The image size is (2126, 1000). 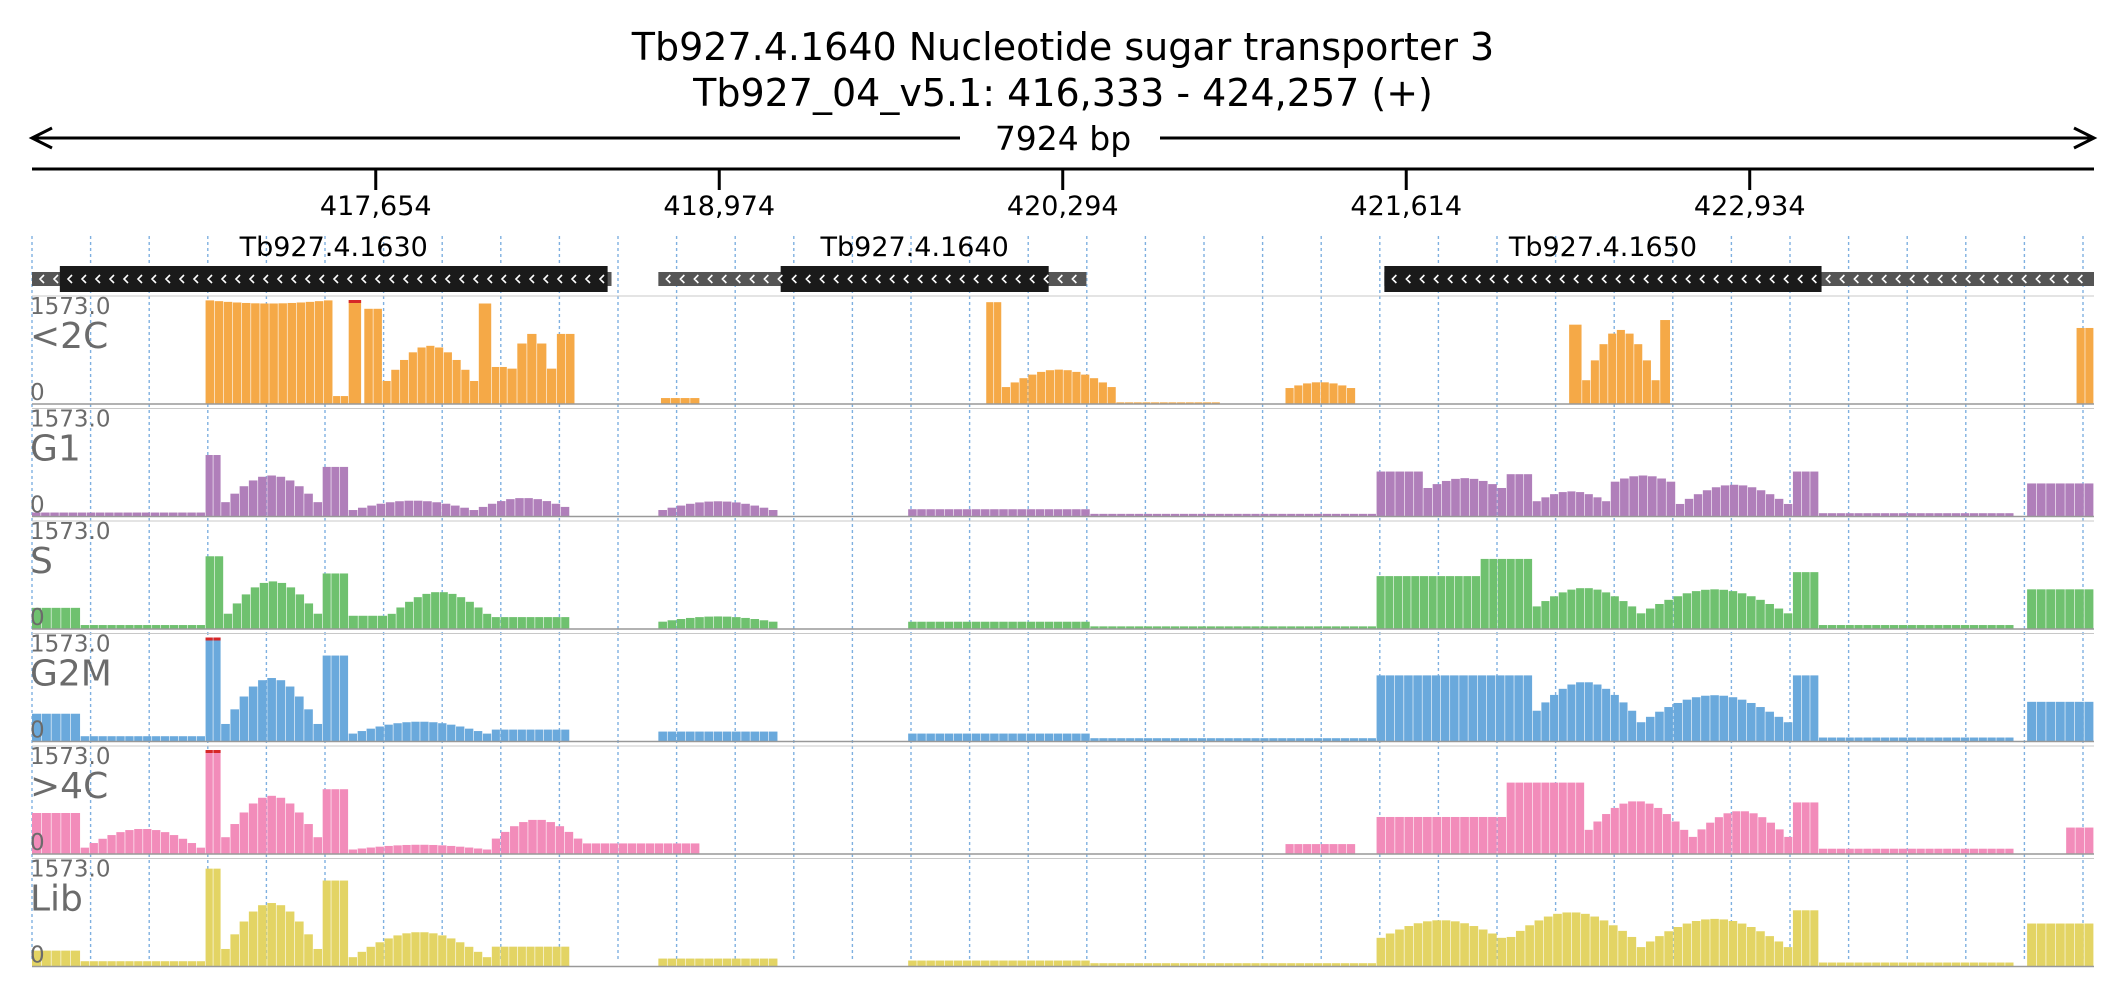 What do you see at coordinates (355, 301) in the screenshot?
I see `clip-marker` at bounding box center [355, 301].